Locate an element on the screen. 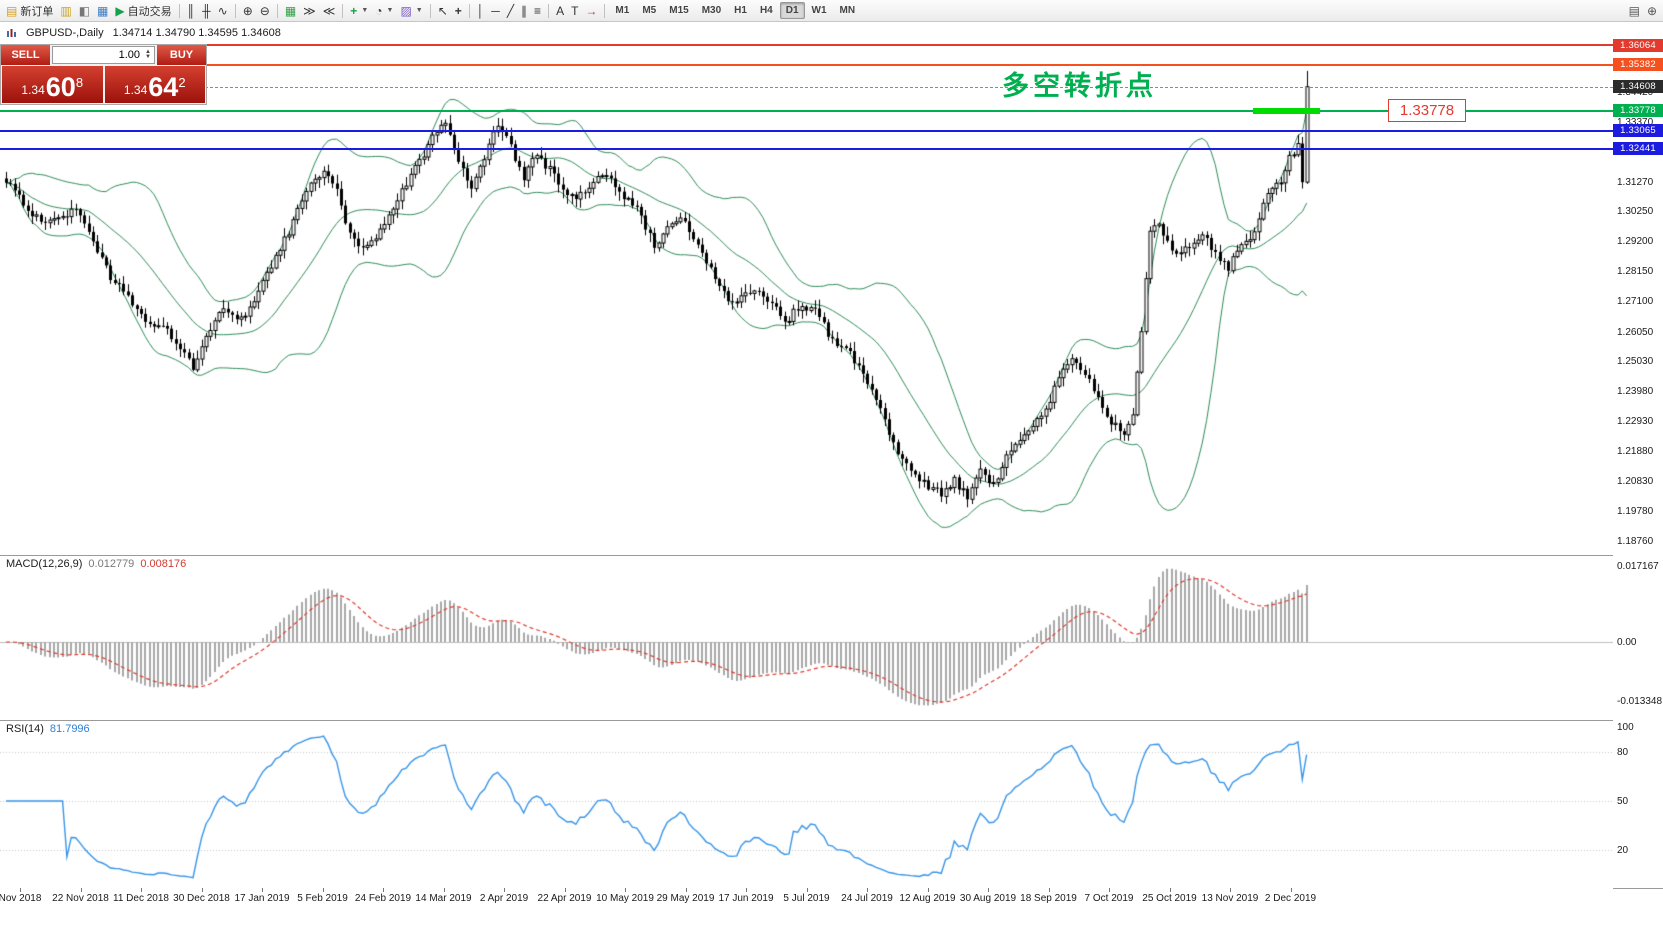 The height and width of the screenshot is (947, 1663). trendline-button: ╱ is located at coordinates (510, 11).